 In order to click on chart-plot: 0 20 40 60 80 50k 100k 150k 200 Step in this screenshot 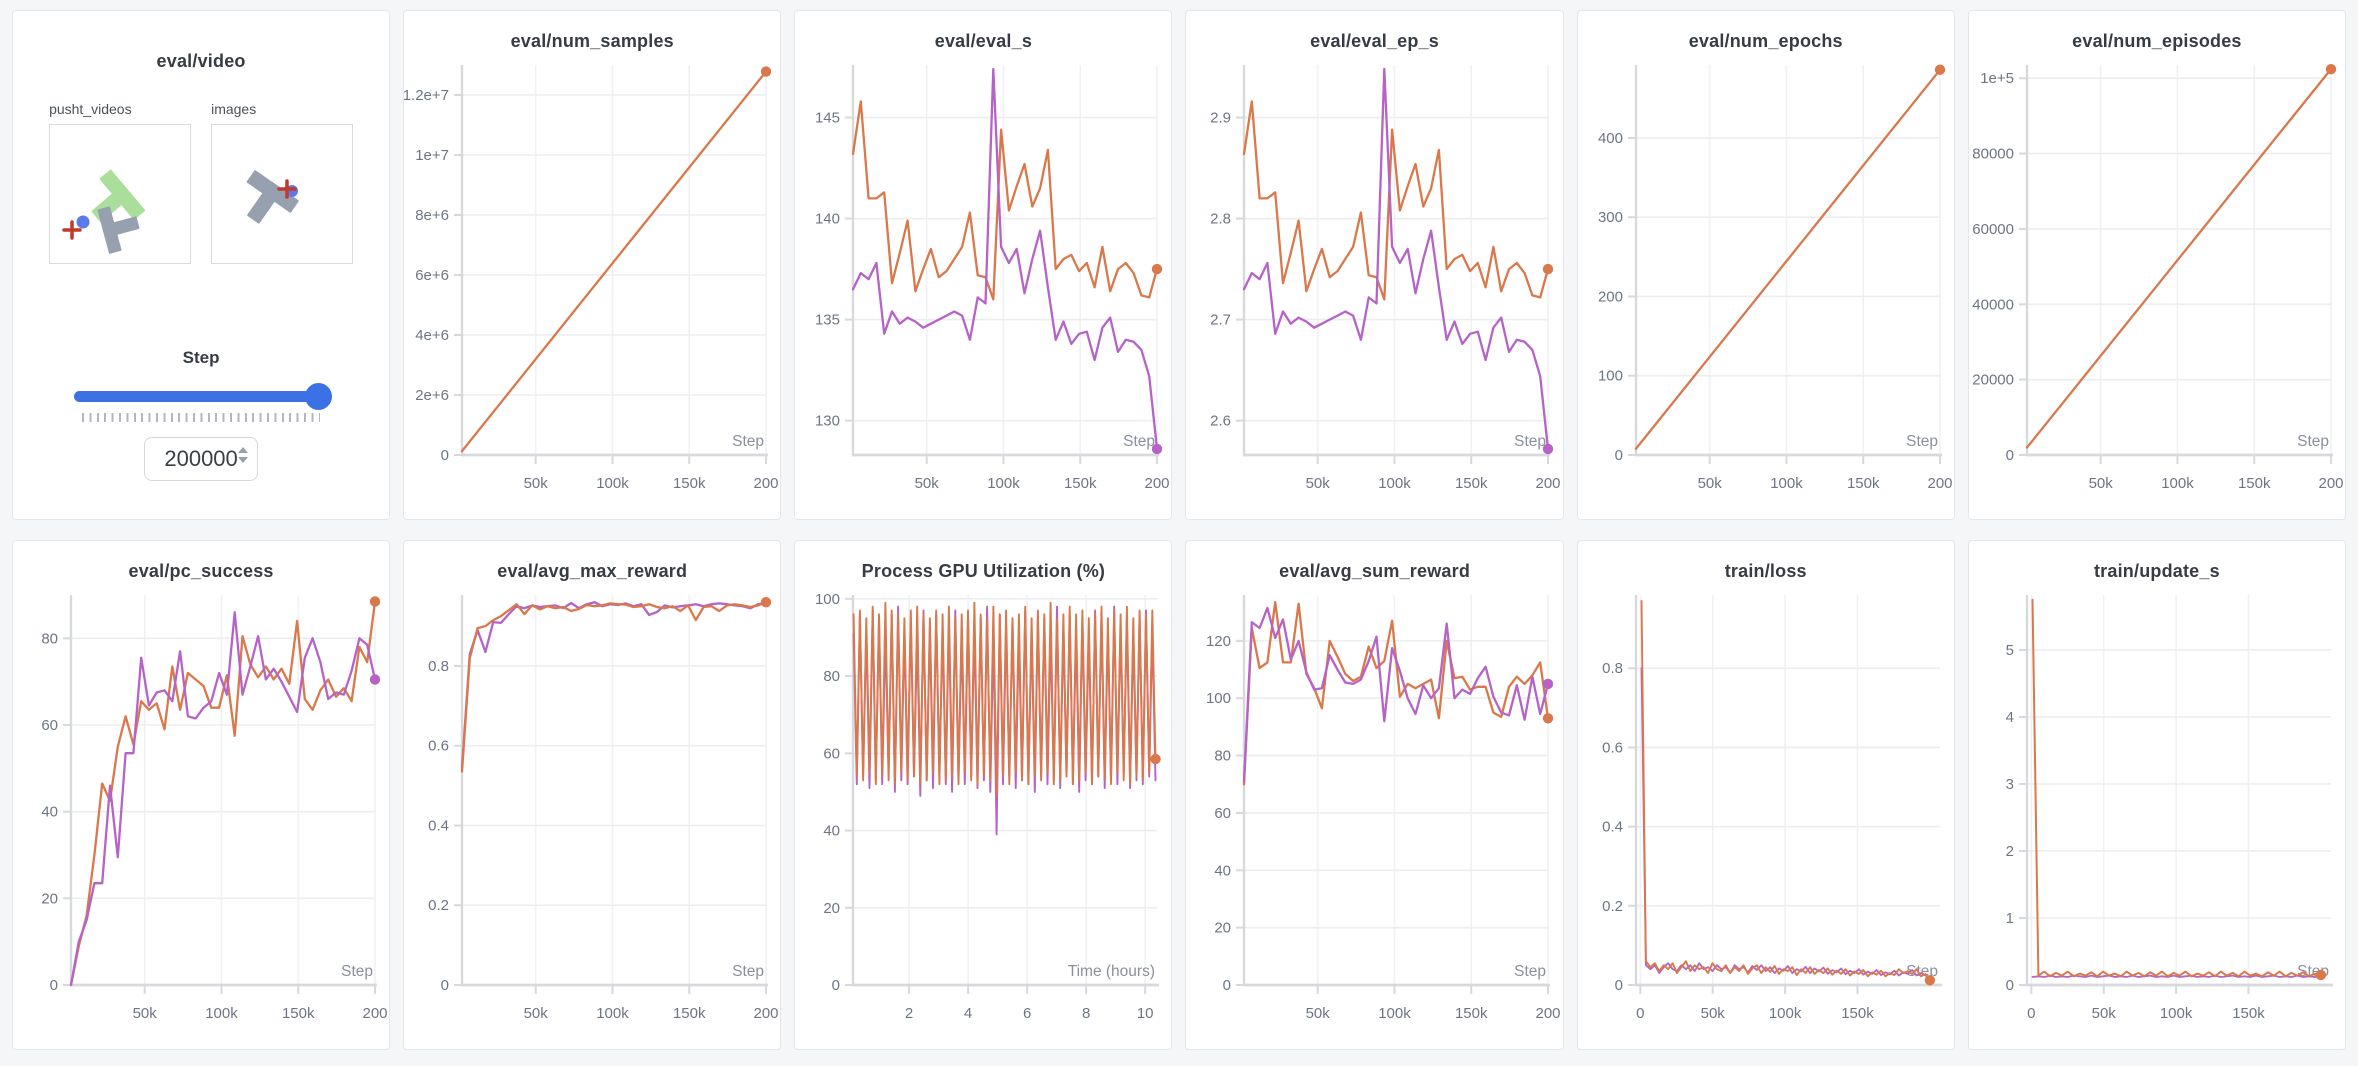, I will do `click(201, 815)`.